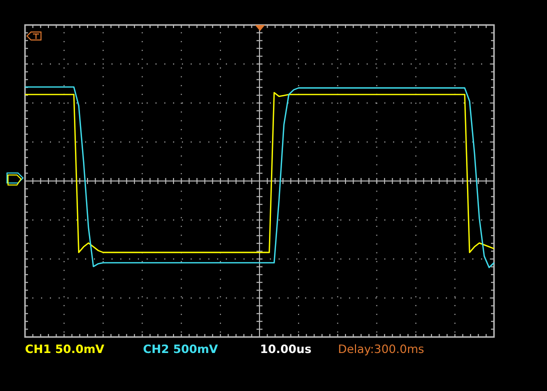 The image size is (547, 391). What do you see at coordinates (180, 349) in the screenshot?
I see `text: CH2 500mV` at bounding box center [180, 349].